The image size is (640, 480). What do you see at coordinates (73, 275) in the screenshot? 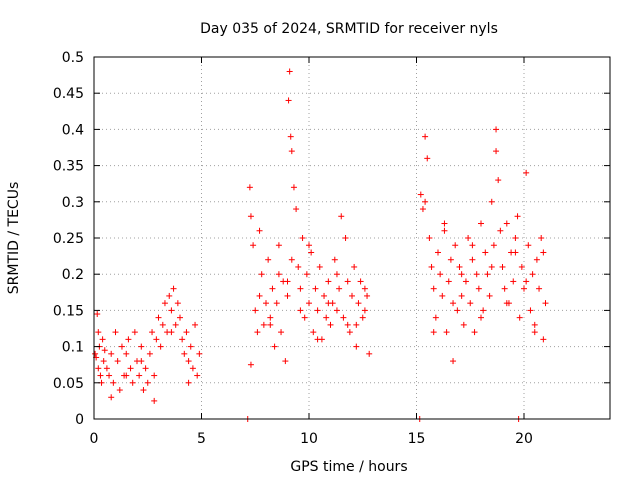
I see `y-tick-label: 0.2` at bounding box center [73, 275].